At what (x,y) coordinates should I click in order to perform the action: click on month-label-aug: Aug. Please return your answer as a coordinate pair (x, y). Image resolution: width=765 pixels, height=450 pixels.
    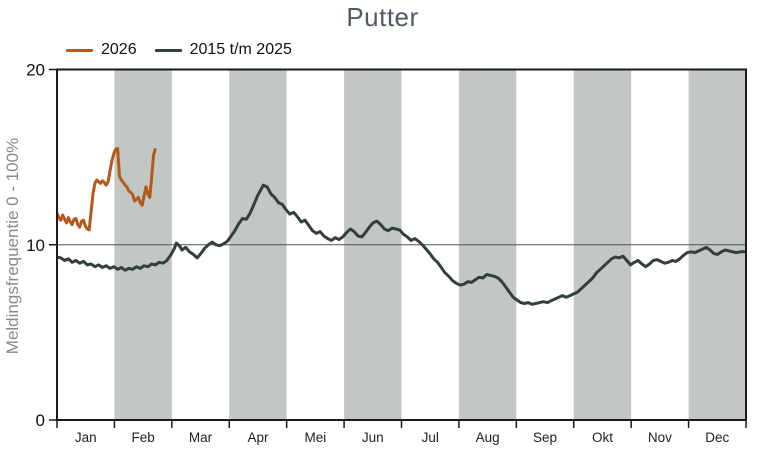
    Looking at the image, I should click on (488, 437).